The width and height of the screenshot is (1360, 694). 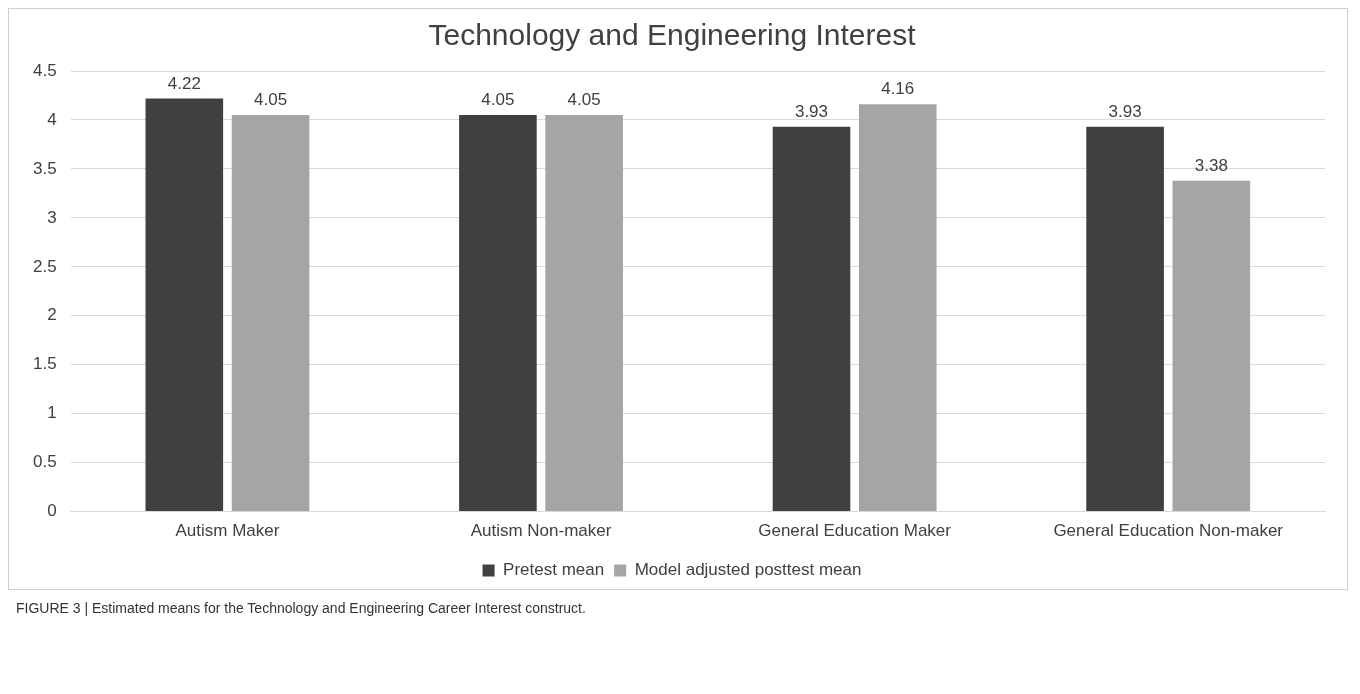 What do you see at coordinates (301, 608) in the screenshot?
I see `caption: FIGURE 3 | Estimated means for the Technology and Engineering Career Interest construct.` at bounding box center [301, 608].